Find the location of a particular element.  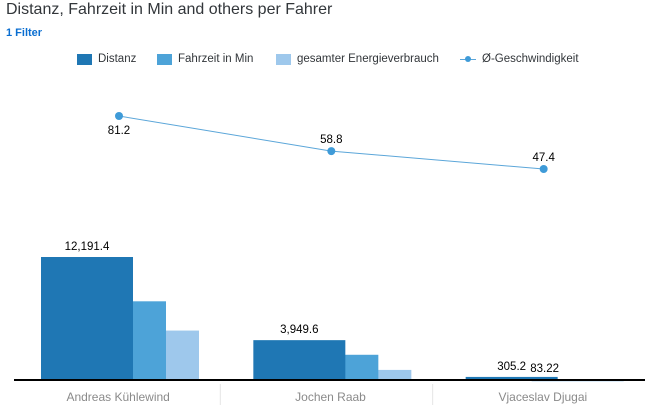

legend-item-fahrzeit: Fahrzeit in Min is located at coordinates (205, 59).